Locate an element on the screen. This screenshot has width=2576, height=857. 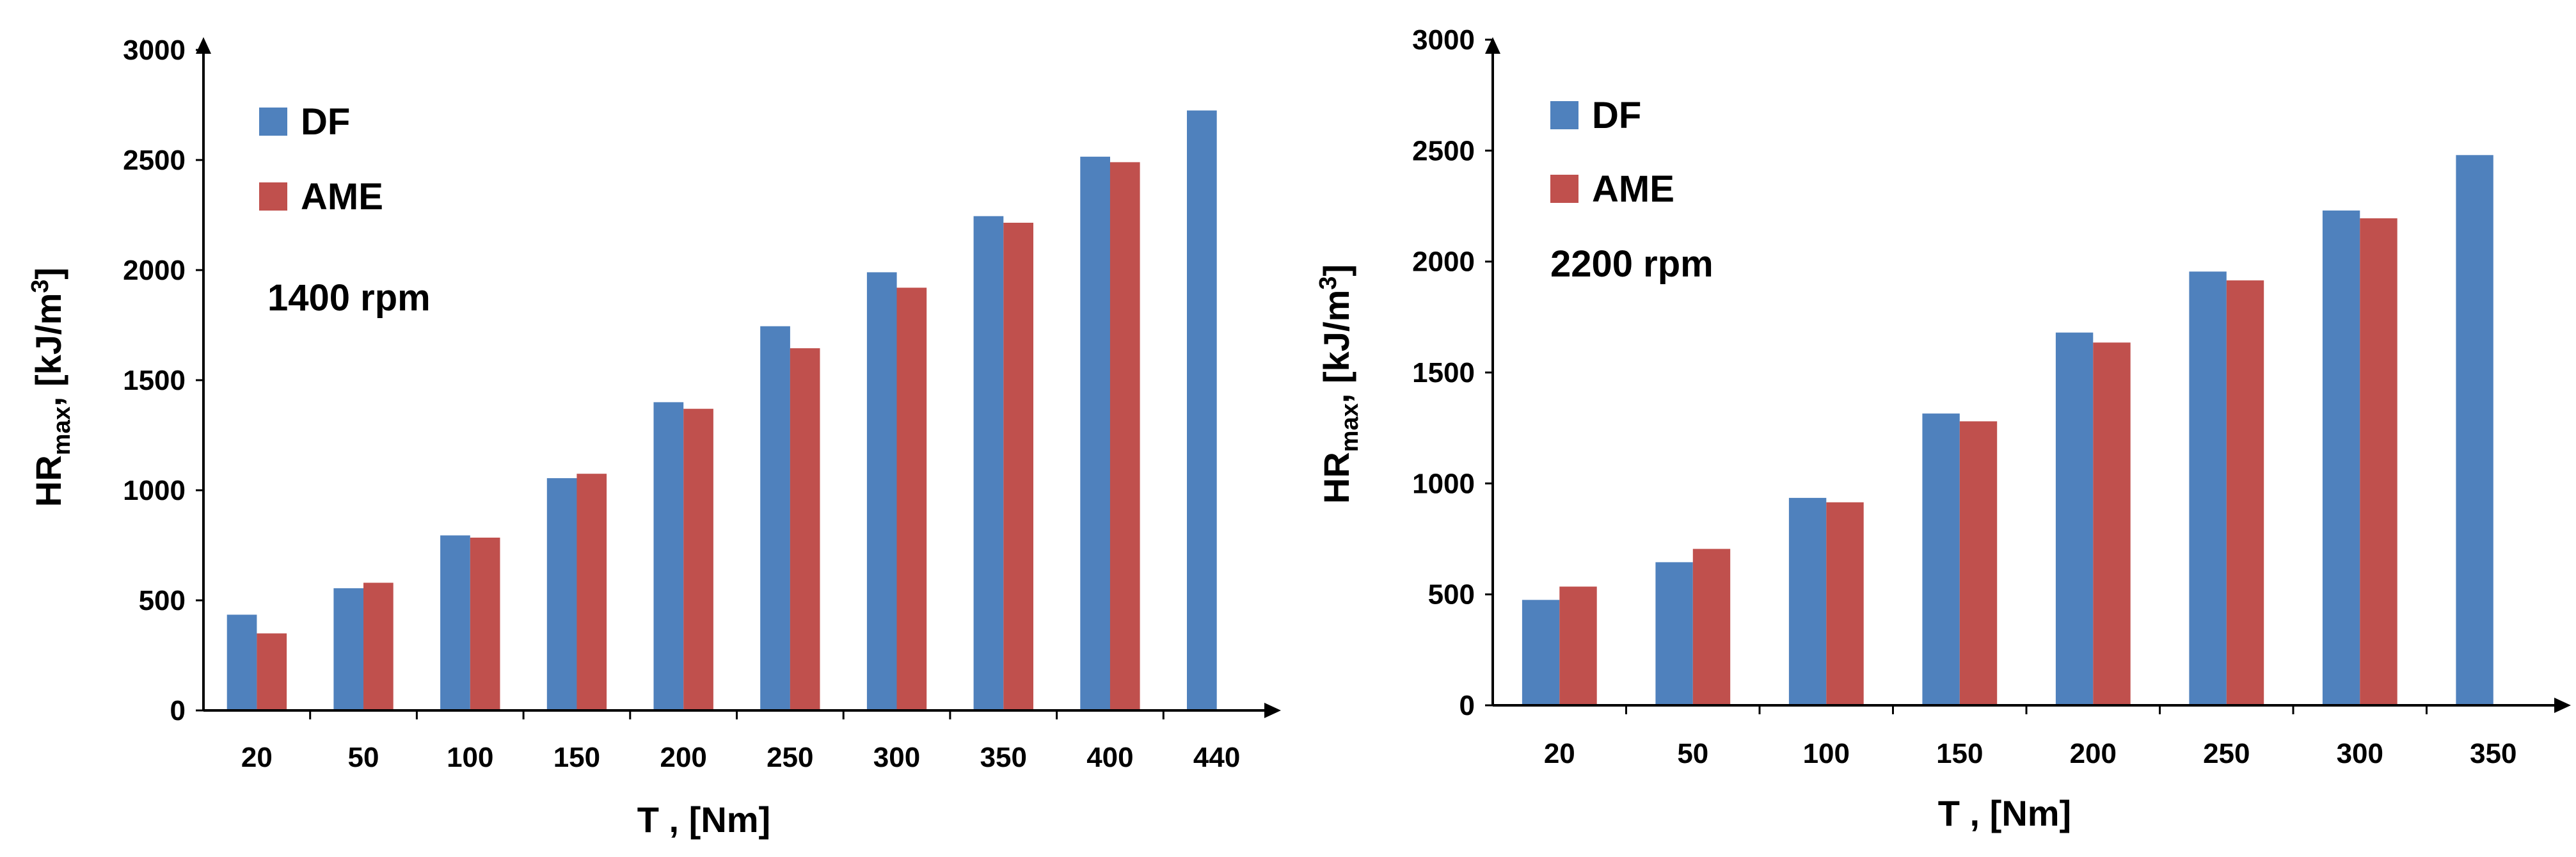
x-tick-label: 440 is located at coordinates (1216, 757).